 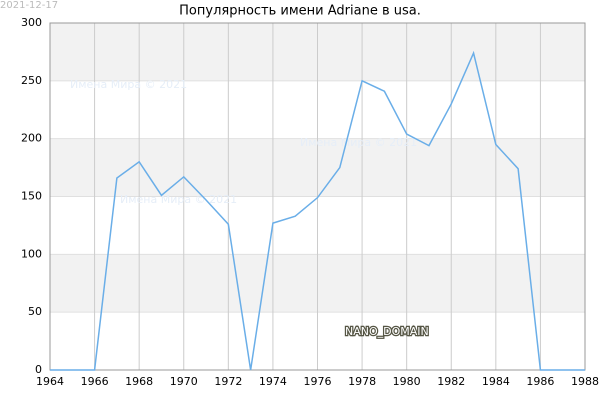 I want to click on x-tick-label: 1980, so click(x=407, y=381).